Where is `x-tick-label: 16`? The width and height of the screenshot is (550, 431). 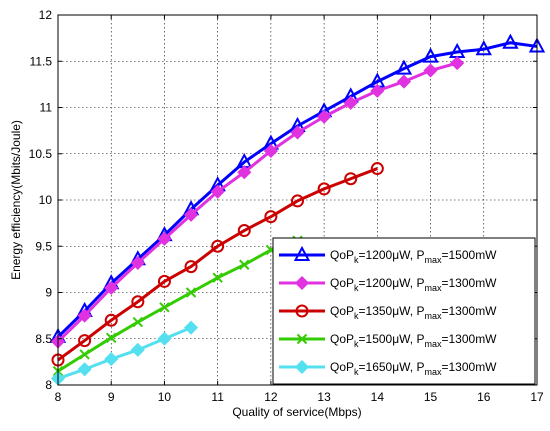 x-tick-label: 16 is located at coordinates (484, 397).